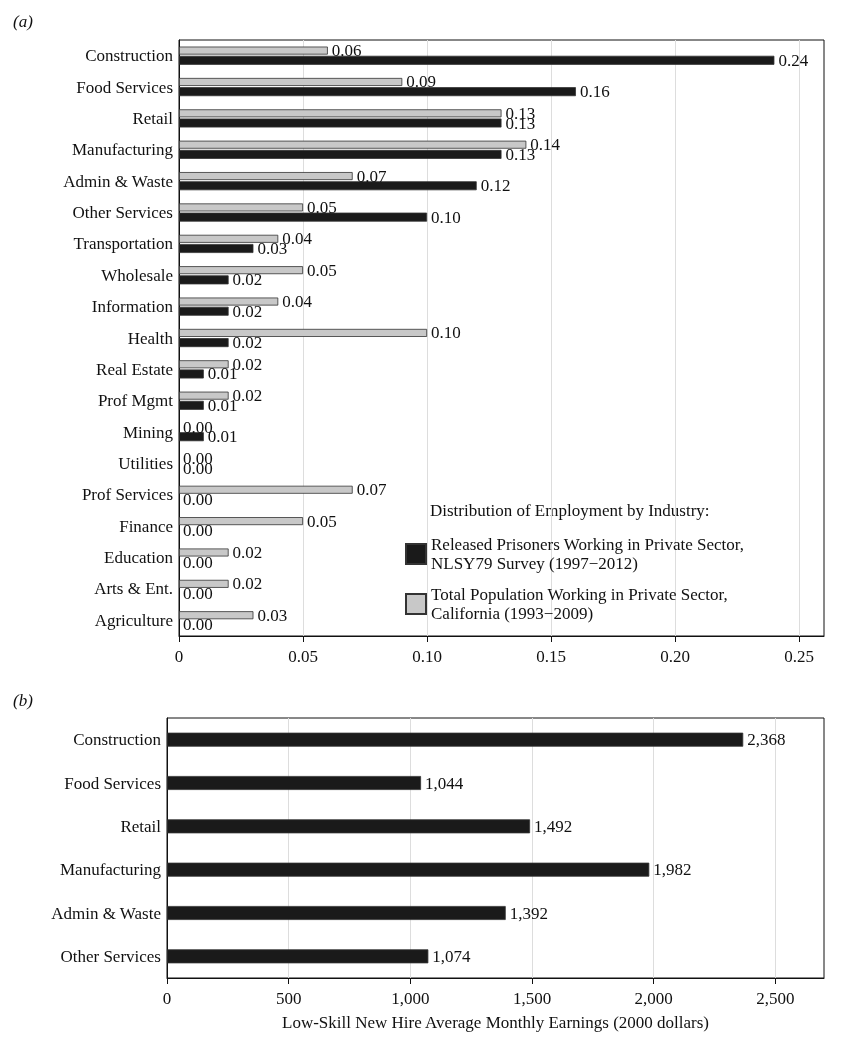  What do you see at coordinates (427, 656) in the screenshot?
I see `x-tick-label: 0.10` at bounding box center [427, 656].